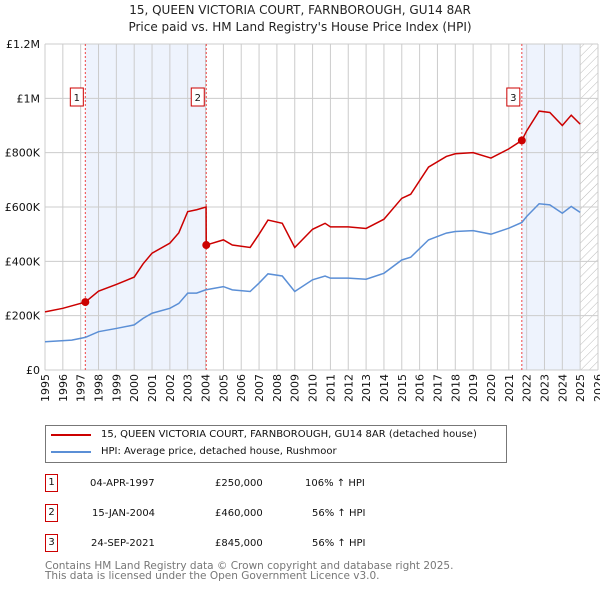  I want to click on sale-badge: 2, so click(51, 513).